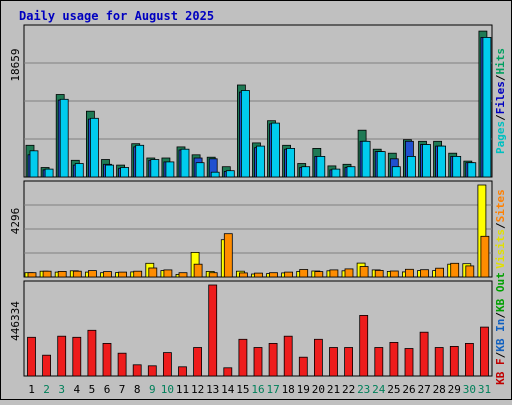 The width and height of the screenshot is (512, 405). Describe the element at coordinates (92, 389) in the screenshot. I see `x-tick-label-day-5: 5` at that location.